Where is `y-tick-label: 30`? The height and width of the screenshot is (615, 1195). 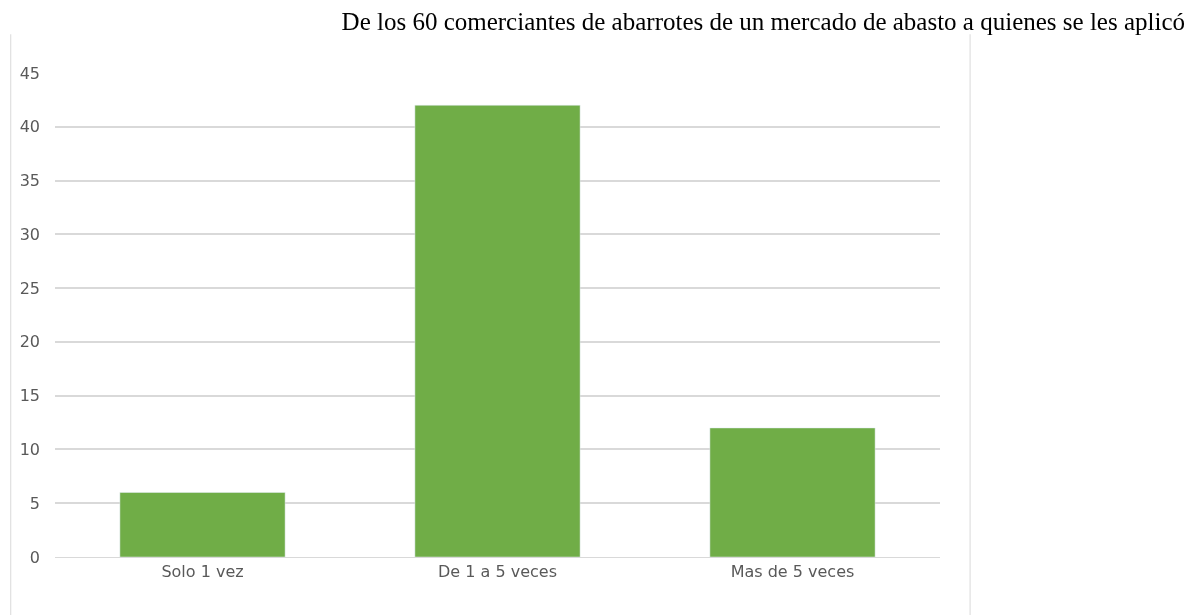 y-tick-label: 30 is located at coordinates (29, 234).